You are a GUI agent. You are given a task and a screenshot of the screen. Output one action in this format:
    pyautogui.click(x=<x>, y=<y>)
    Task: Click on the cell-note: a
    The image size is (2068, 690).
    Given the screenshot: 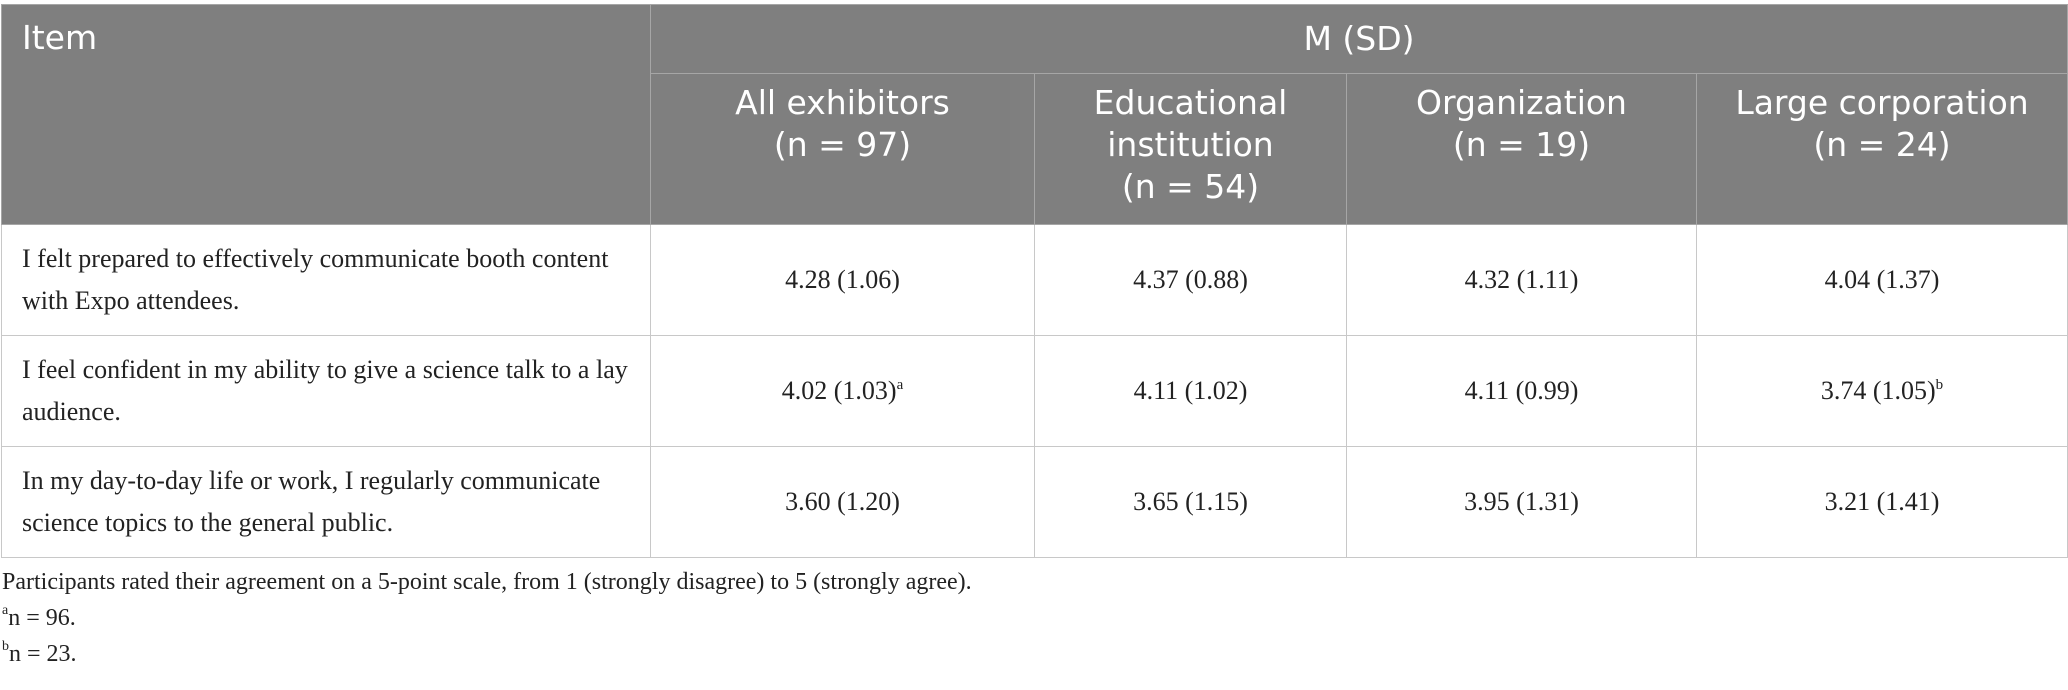 What is the action you would take?
    pyautogui.click(x=900, y=385)
    